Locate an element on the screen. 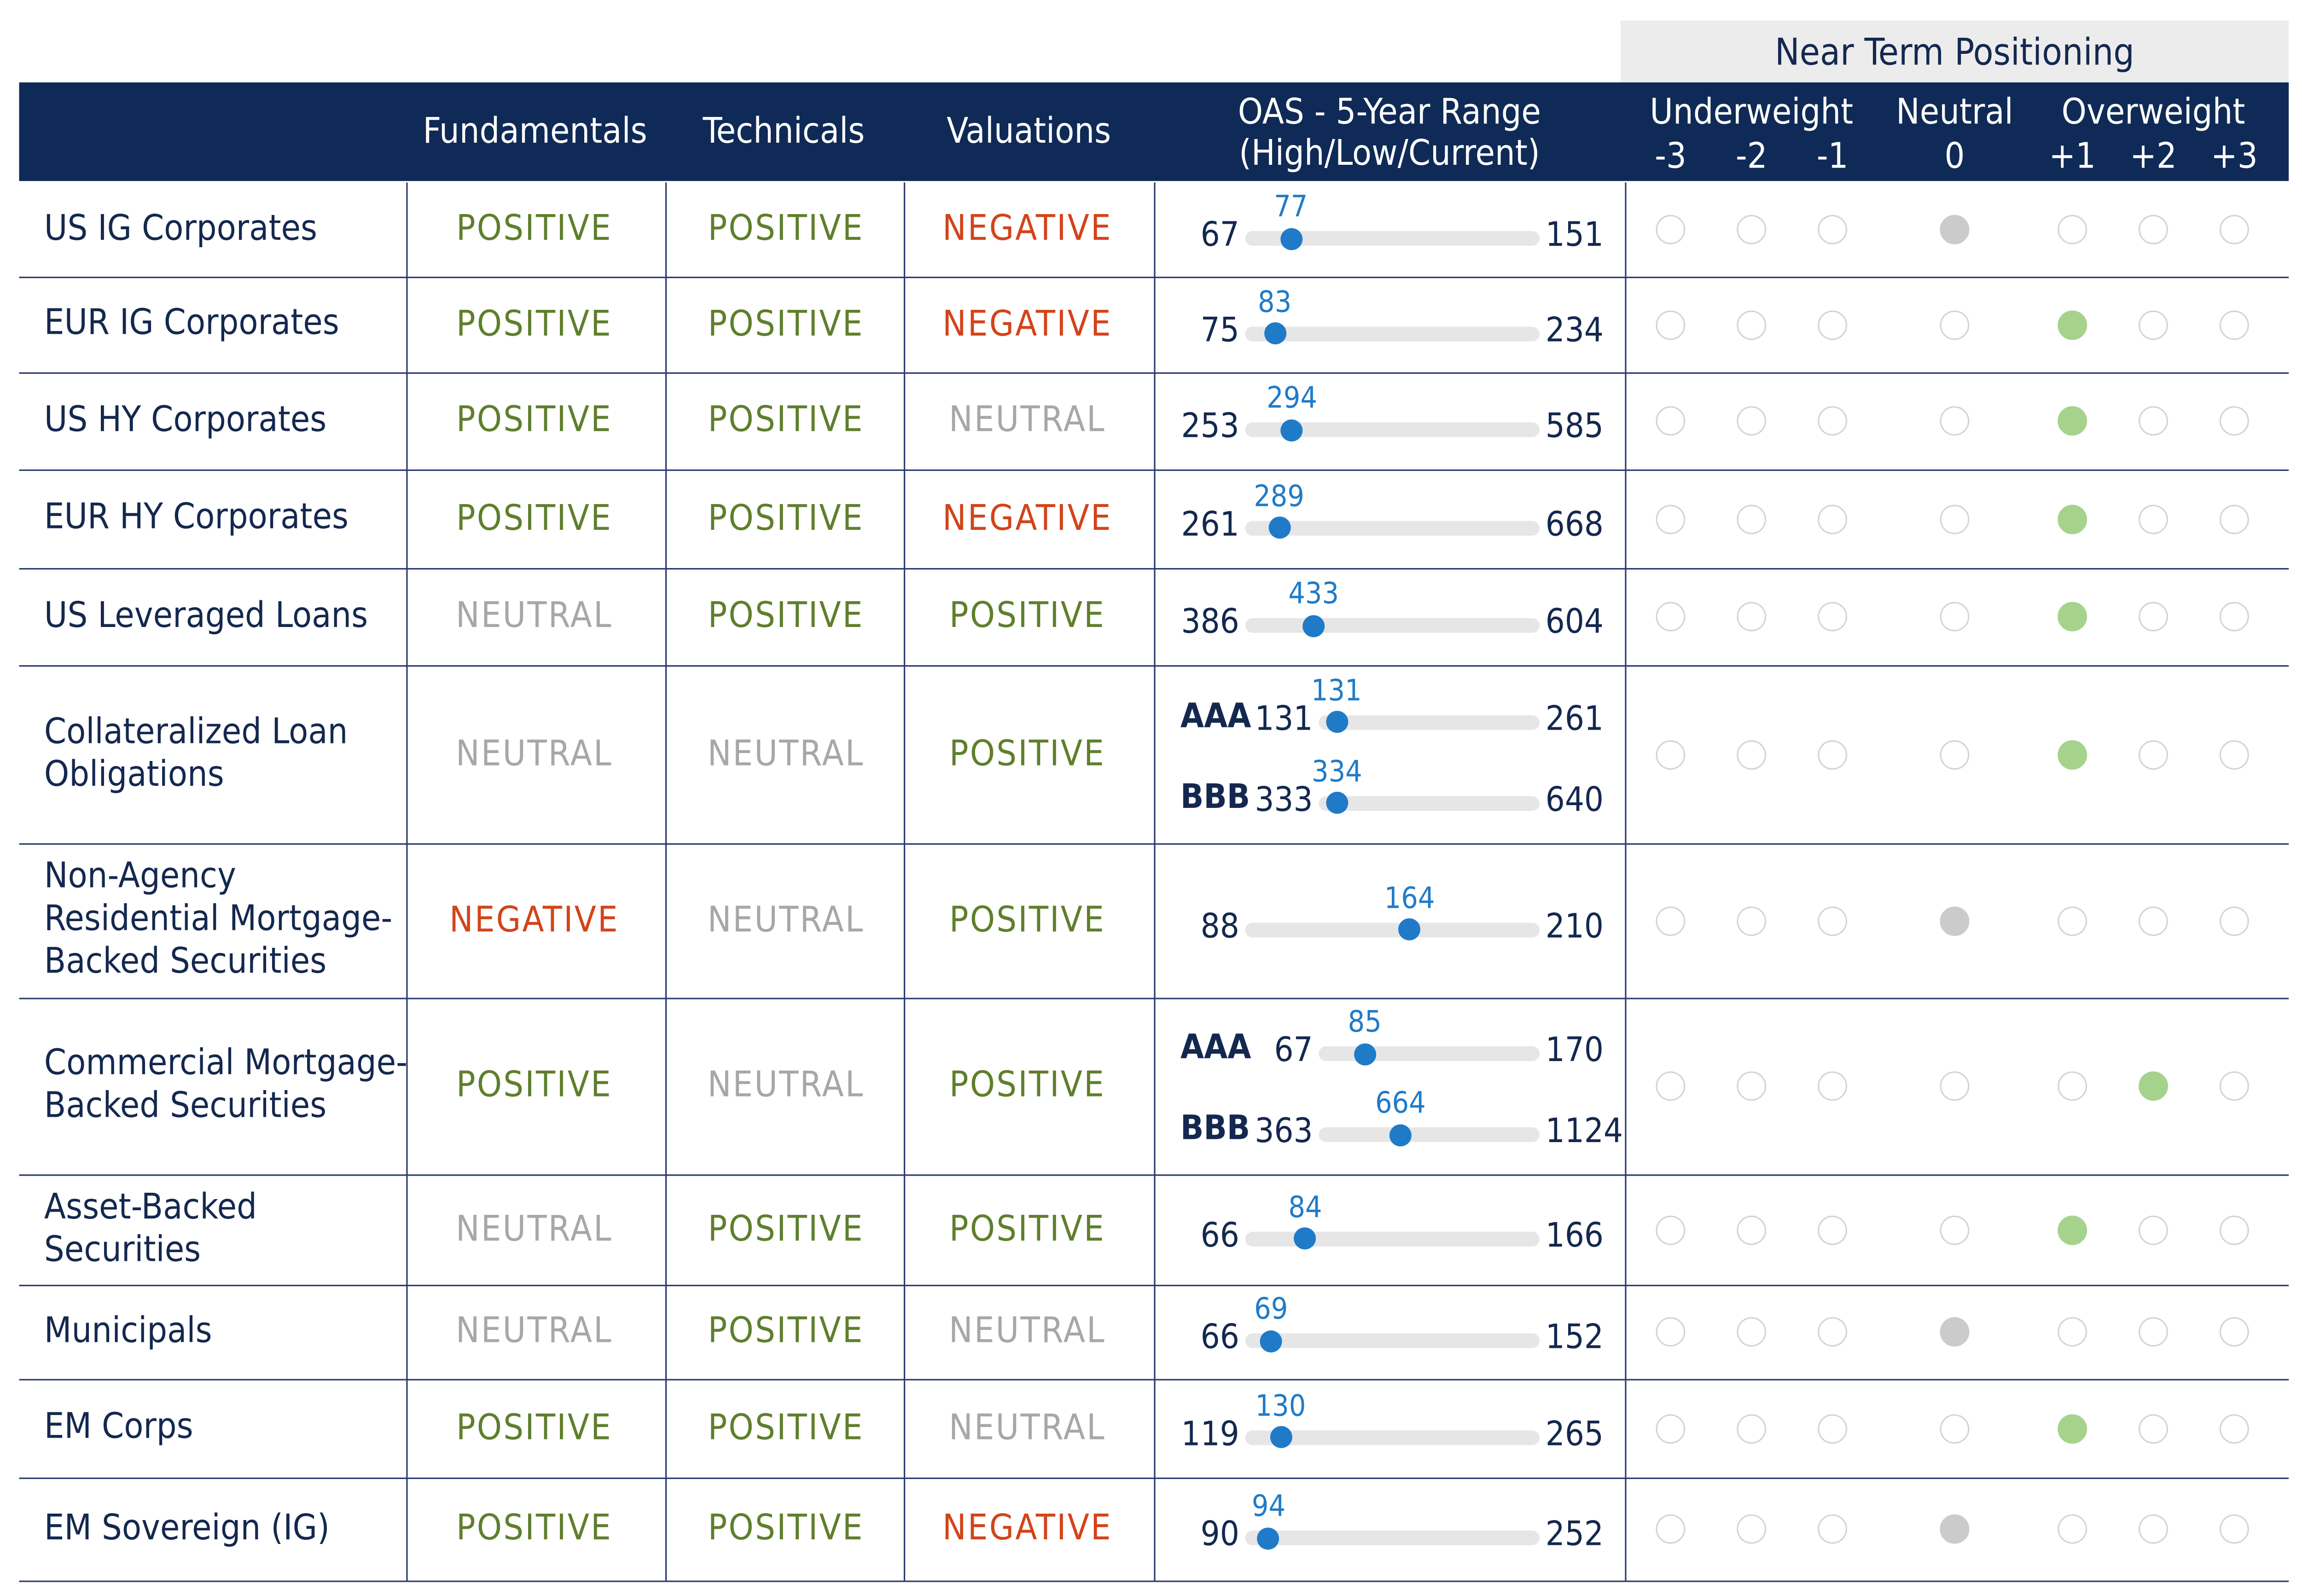 The width and height of the screenshot is (2302, 1596). oas-tier-label: AAA is located at coordinates (1215, 1047).